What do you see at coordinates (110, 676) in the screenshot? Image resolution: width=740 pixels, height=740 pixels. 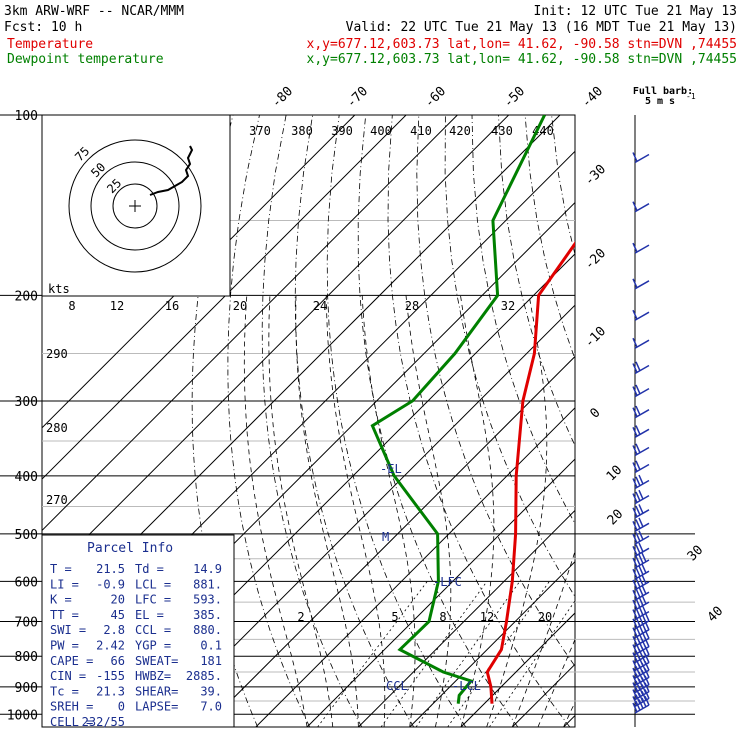 I see `parcel-value-7: -155` at bounding box center [110, 676].